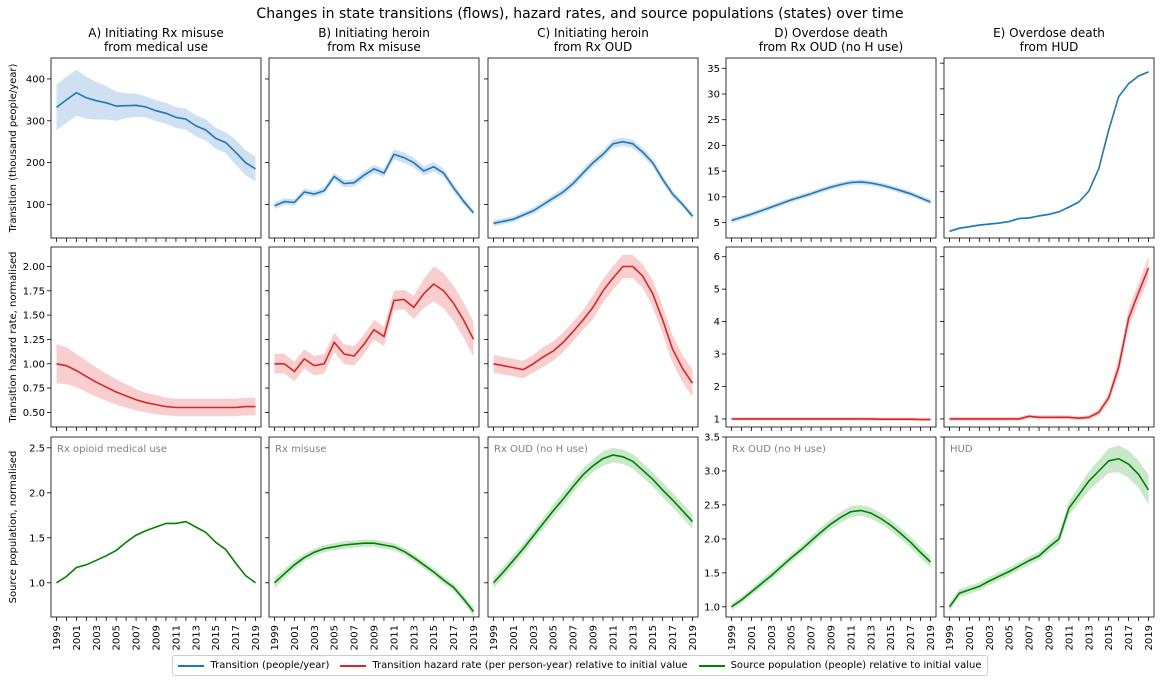 This screenshot has width=1160, height=682. What do you see at coordinates (155, 33) in the screenshot?
I see `column-title-0-line-0: A) Initiating Rx misuse` at bounding box center [155, 33].